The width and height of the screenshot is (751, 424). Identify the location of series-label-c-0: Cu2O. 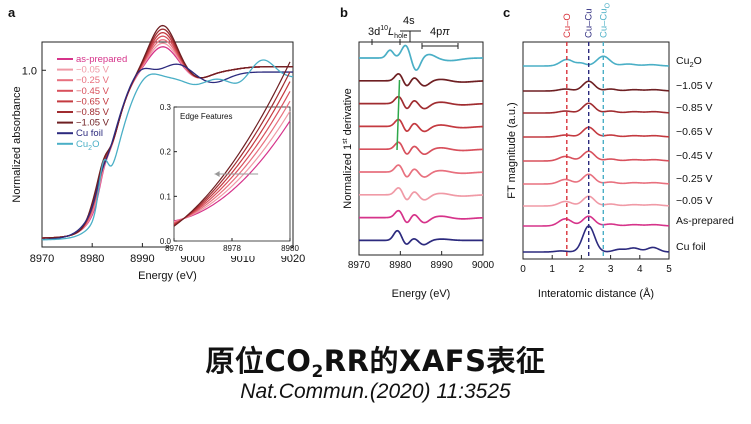
(689, 62).